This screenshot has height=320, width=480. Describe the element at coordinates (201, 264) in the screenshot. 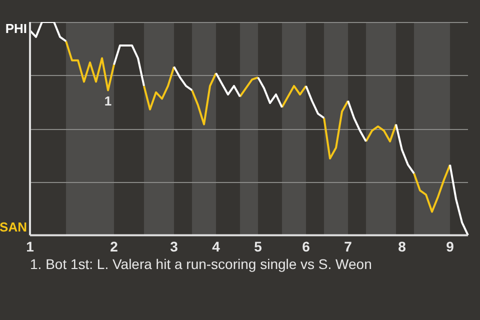

I see `text: 1. Bot 1st: L. Valera hit a run-scoring single vs S. Weon` at that location.